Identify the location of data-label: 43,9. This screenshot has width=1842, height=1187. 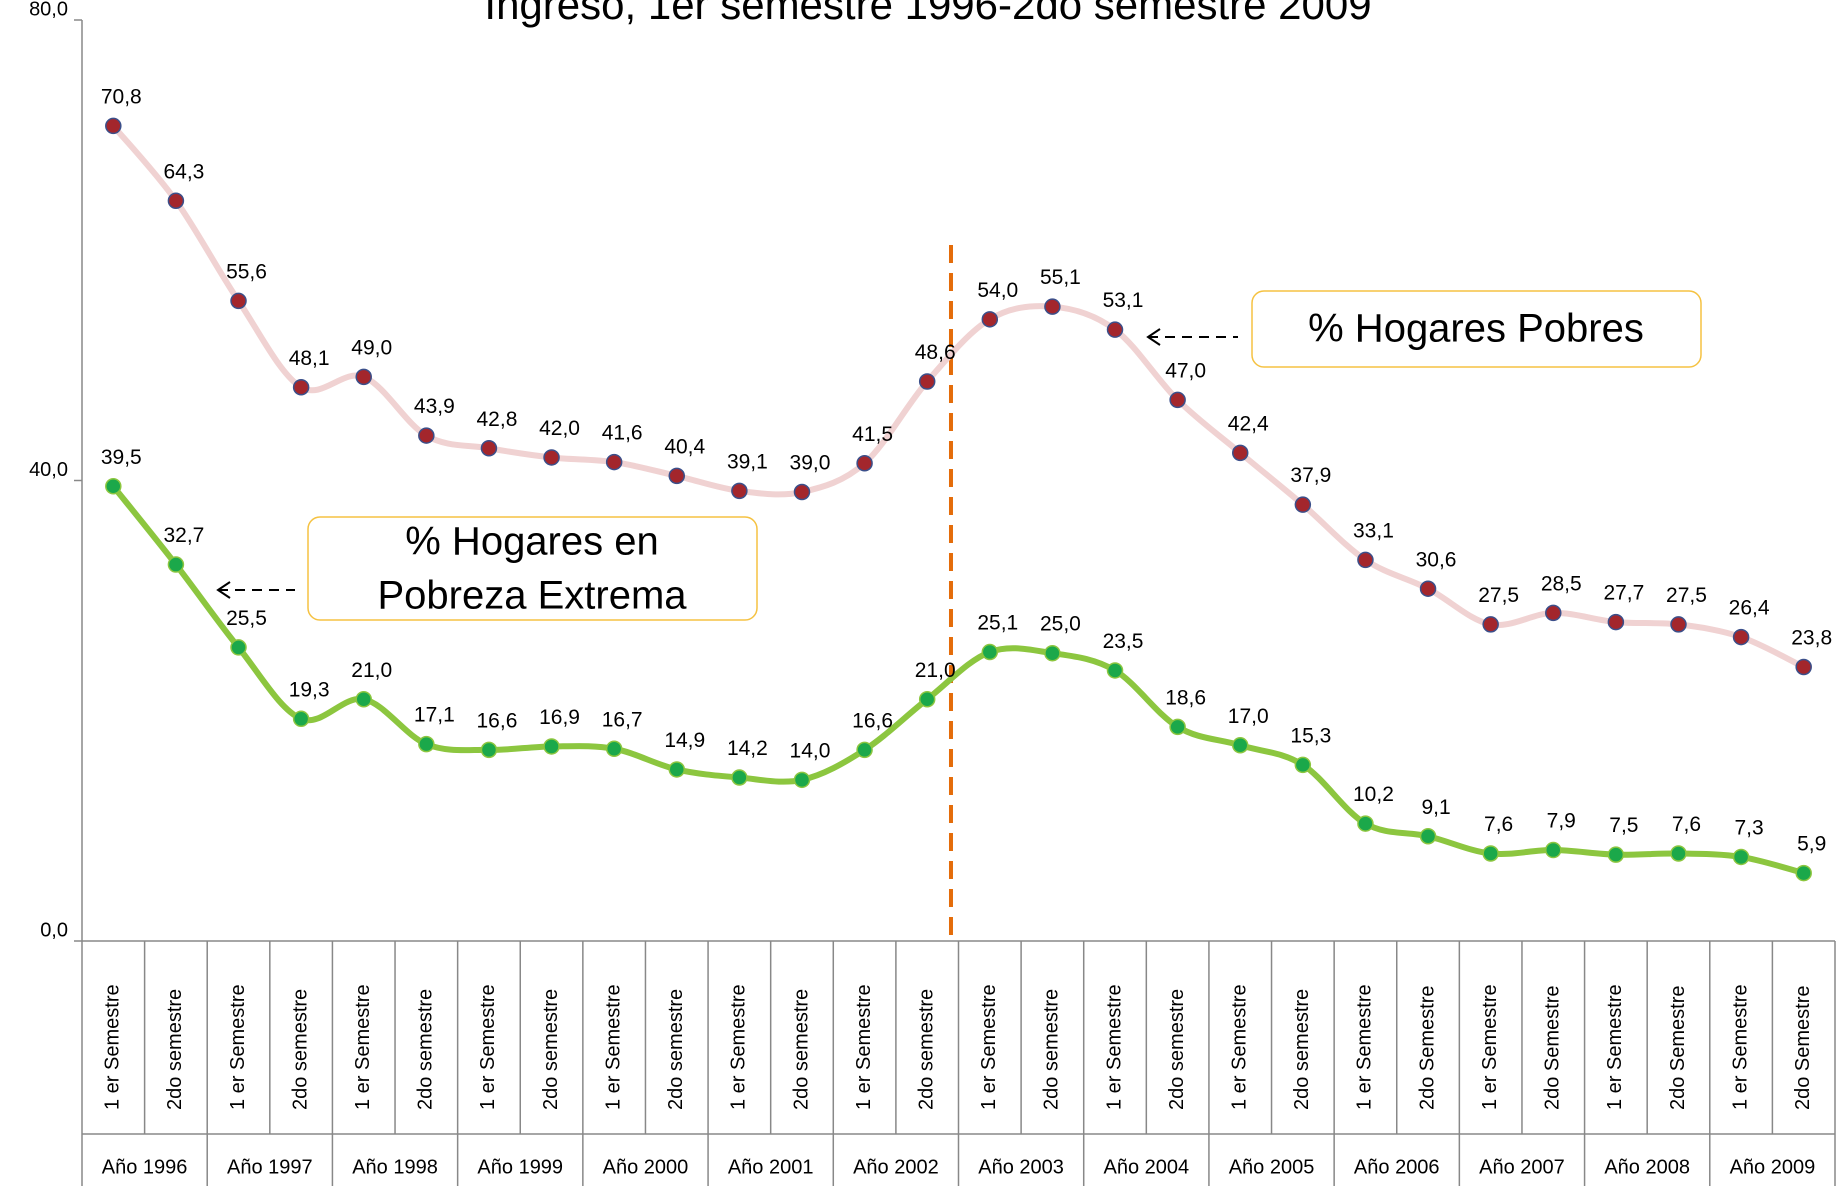
(434, 406).